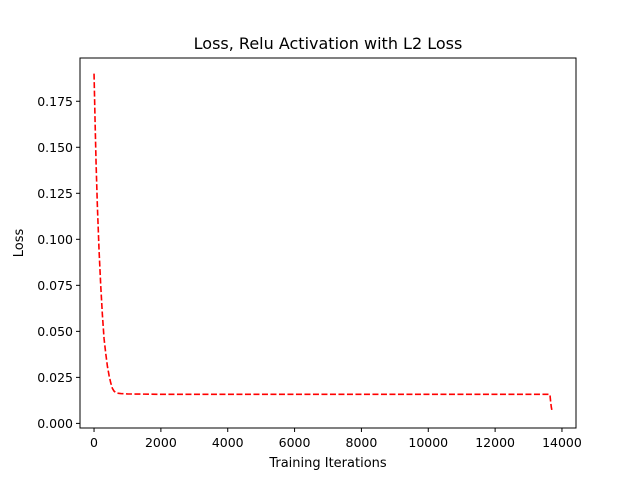  Describe the element at coordinates (58, 262) in the screenshot. I see `y-axis-ticks: 0.000 0.025 0.050 0.075 0.100 0.125 0.150 0.175` at that location.